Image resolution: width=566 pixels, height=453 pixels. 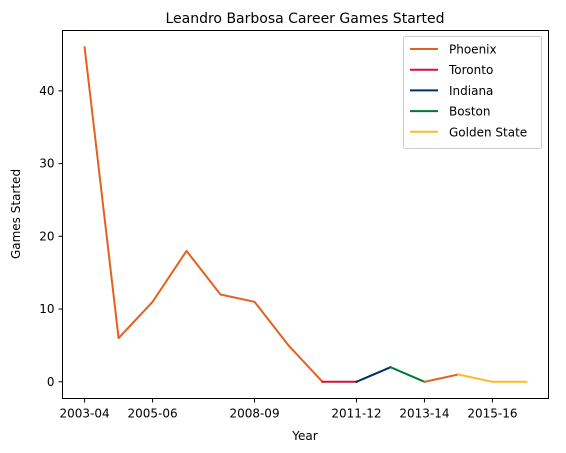 What do you see at coordinates (469, 112) in the screenshot?
I see `legend-label-boston: Boston` at bounding box center [469, 112].